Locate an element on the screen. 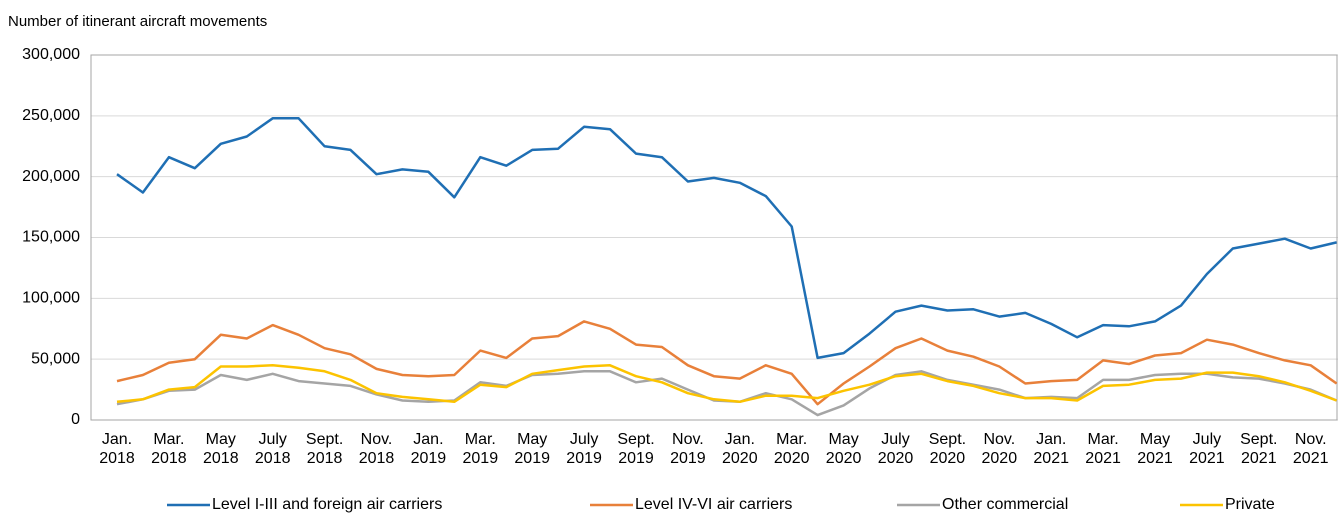 The image size is (1338, 515). x-tick-label: Sept. 2021 is located at coordinates (1258, 449).